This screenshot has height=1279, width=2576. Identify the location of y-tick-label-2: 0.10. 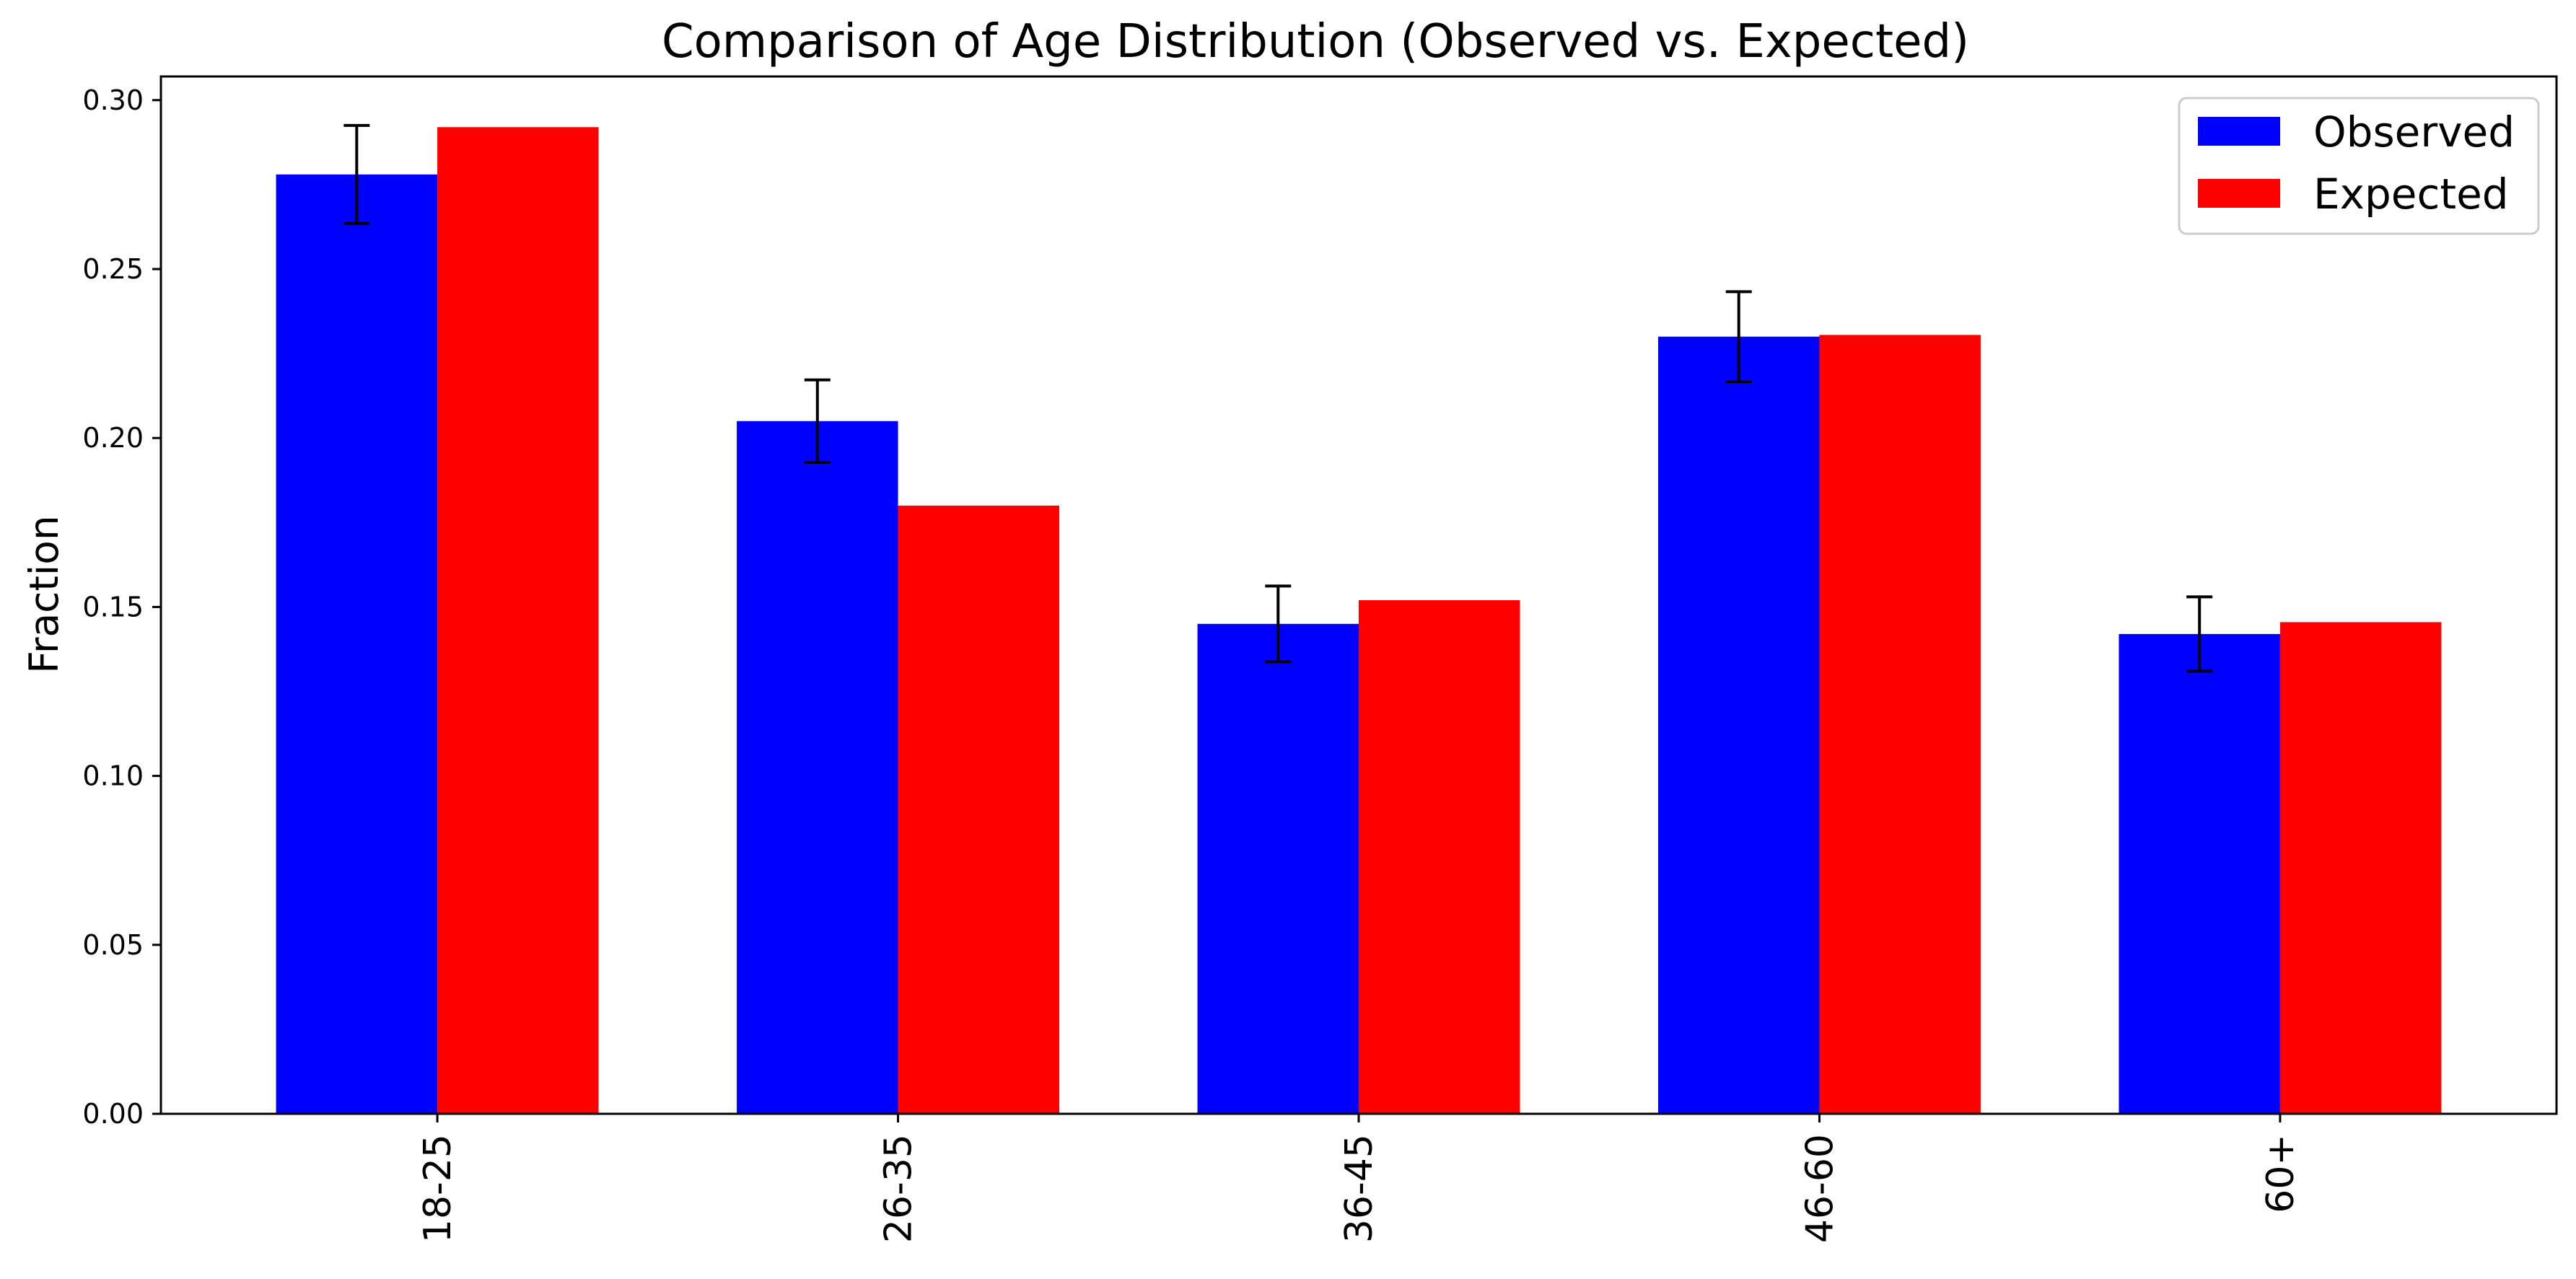
(113, 776).